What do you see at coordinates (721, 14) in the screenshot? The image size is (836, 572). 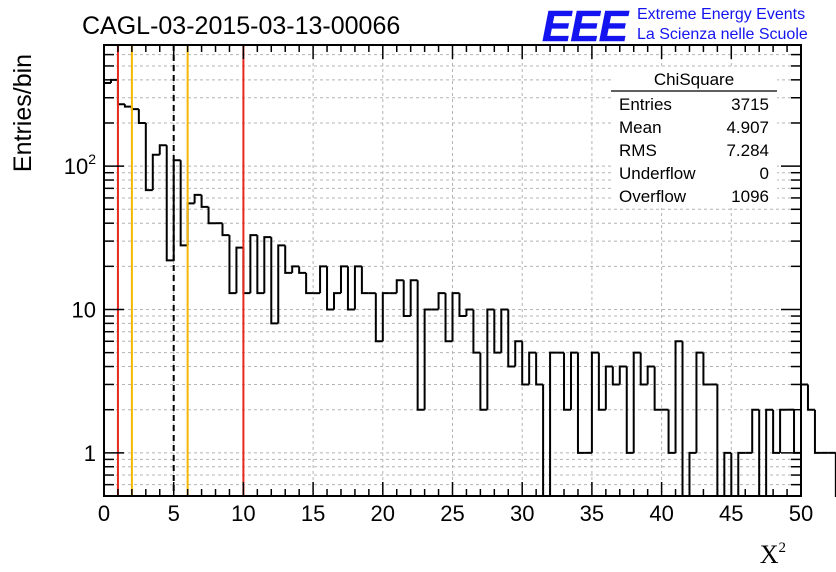 I see `logo-line-1: Extreme Energy Events` at bounding box center [721, 14].